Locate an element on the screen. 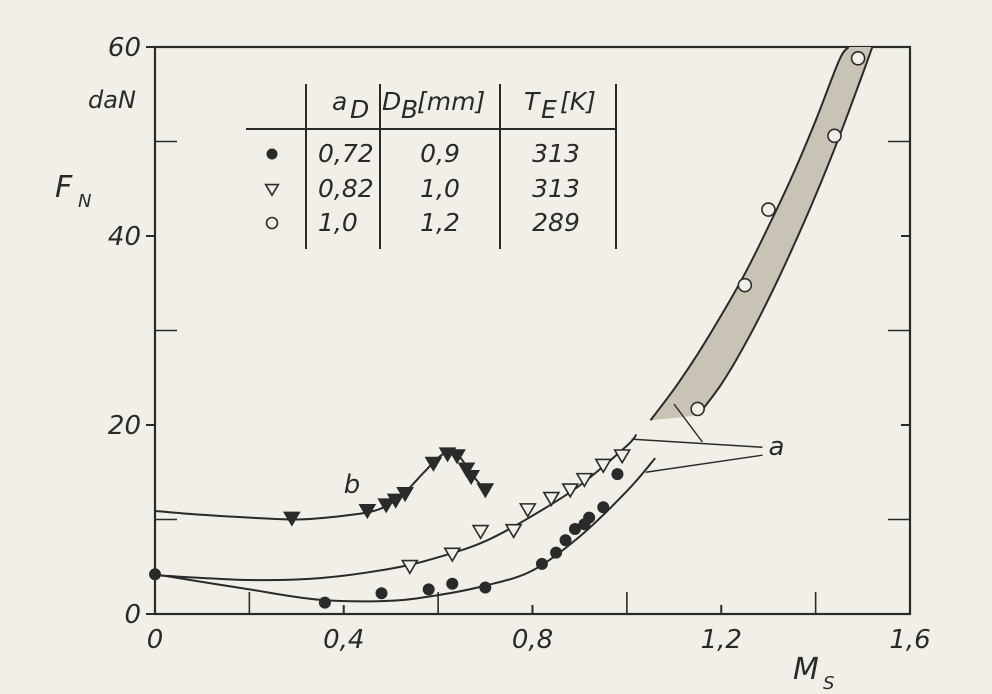 The height and width of the screenshot is (694, 992). legend-cell-d: 0,9 is located at coordinates (440, 153).